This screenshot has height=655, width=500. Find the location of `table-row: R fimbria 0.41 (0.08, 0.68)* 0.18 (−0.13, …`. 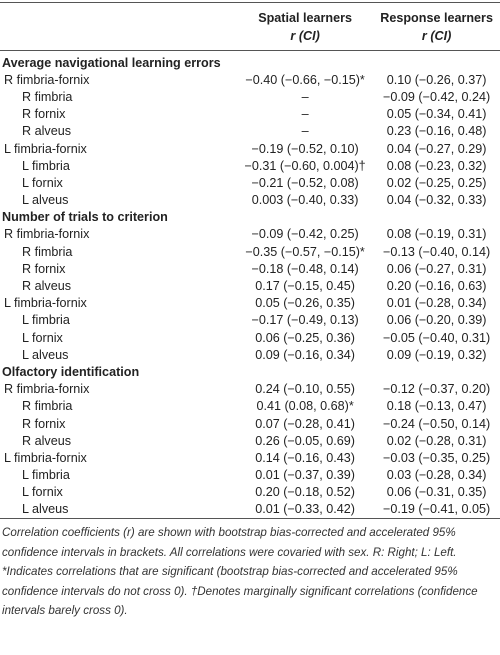

table-row: R fimbria 0.41 (0.08, 0.68)* 0.18 (−0.13, … is located at coordinates (250, 406).